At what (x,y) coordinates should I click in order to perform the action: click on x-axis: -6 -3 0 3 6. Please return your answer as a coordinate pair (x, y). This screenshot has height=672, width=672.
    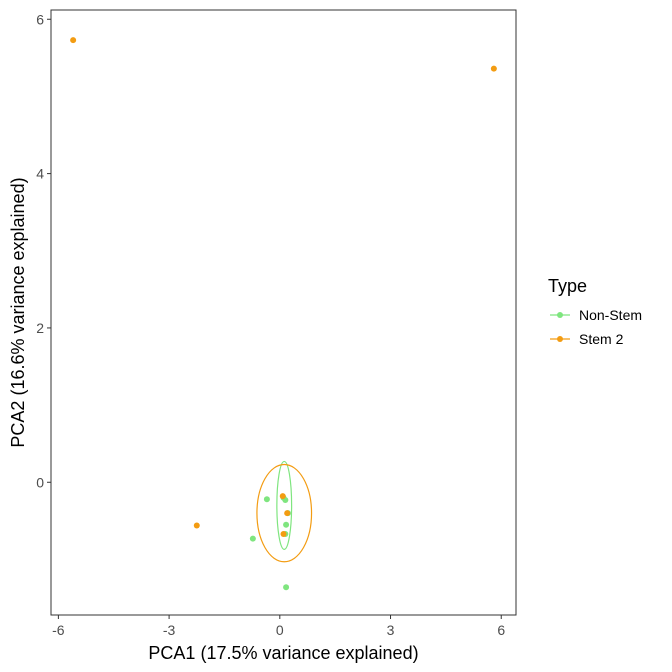
    Looking at the image, I should click on (278, 626).